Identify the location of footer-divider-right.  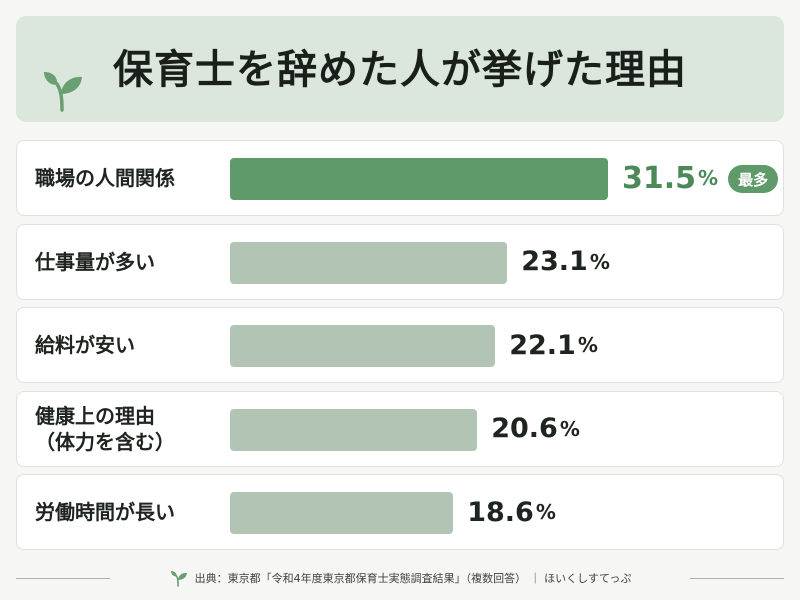
(737, 578).